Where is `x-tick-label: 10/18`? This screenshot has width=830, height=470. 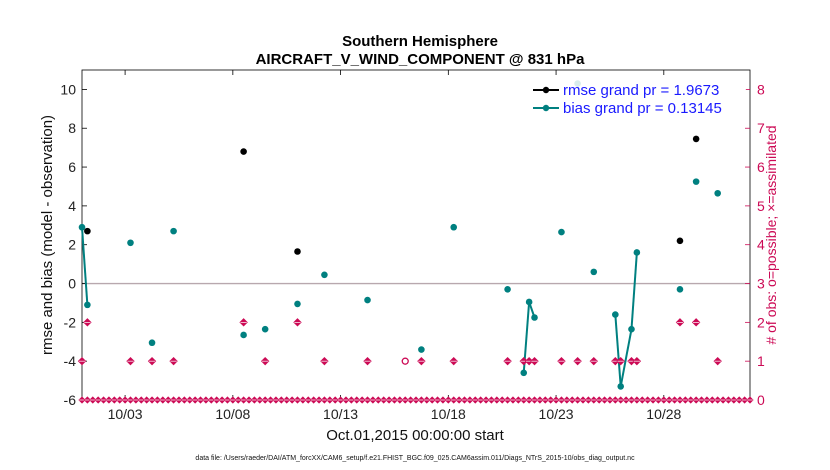
x-tick-label: 10/18 is located at coordinates (448, 414).